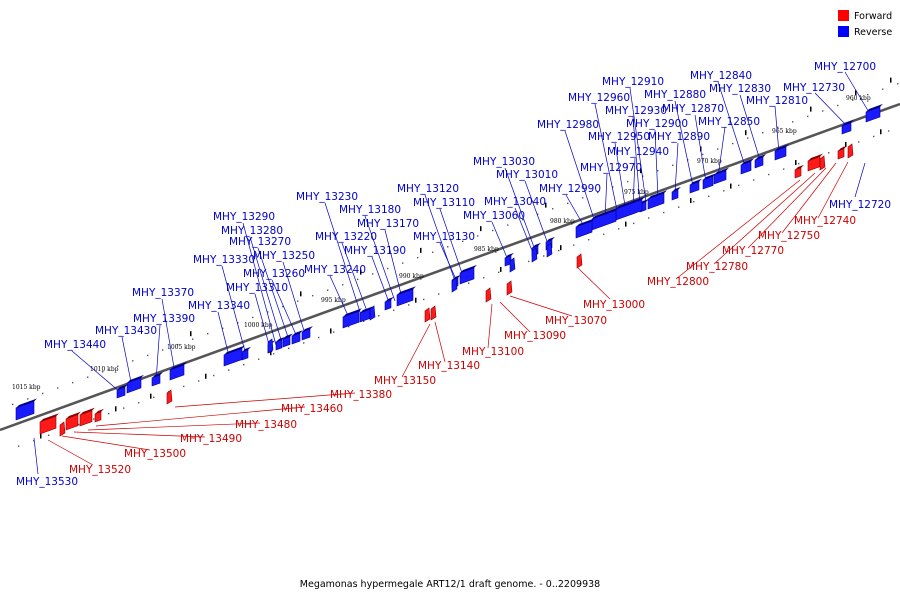 The image size is (900, 600). What do you see at coordinates (504, 162) in the screenshot?
I see `gene-label: MHY_13030` at bounding box center [504, 162].